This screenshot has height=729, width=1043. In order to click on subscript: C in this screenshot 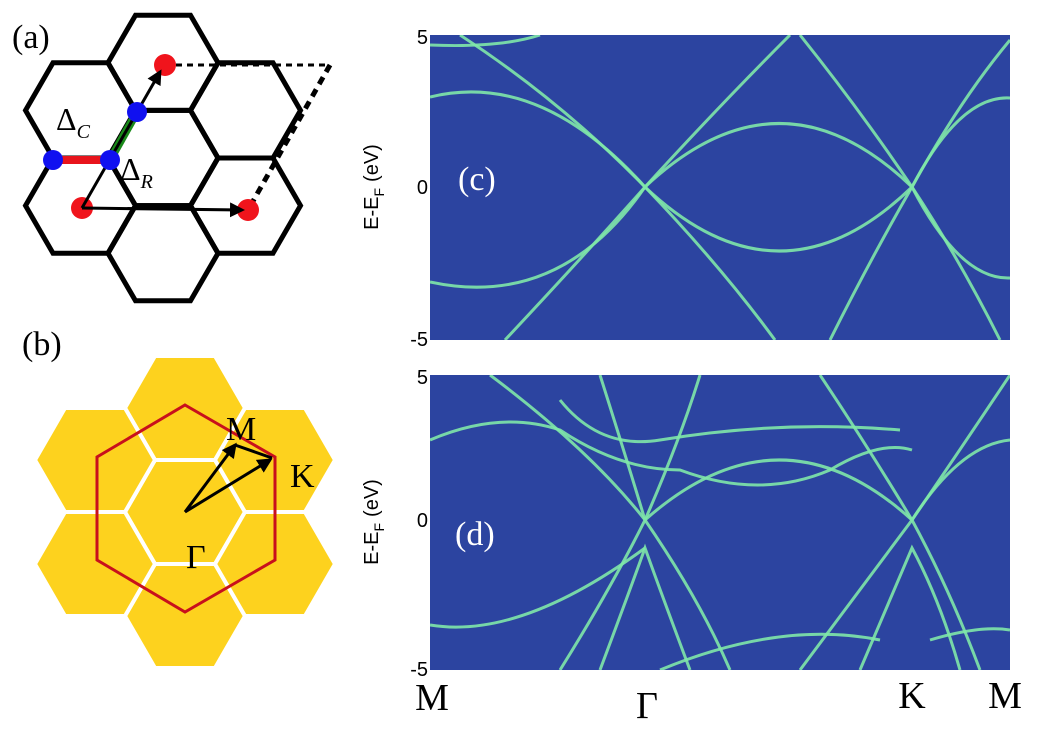, I will do `click(84, 132)`.